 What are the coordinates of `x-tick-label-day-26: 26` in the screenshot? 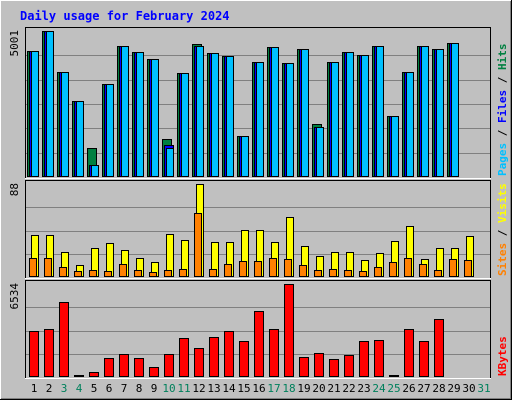 It's located at (408, 388).